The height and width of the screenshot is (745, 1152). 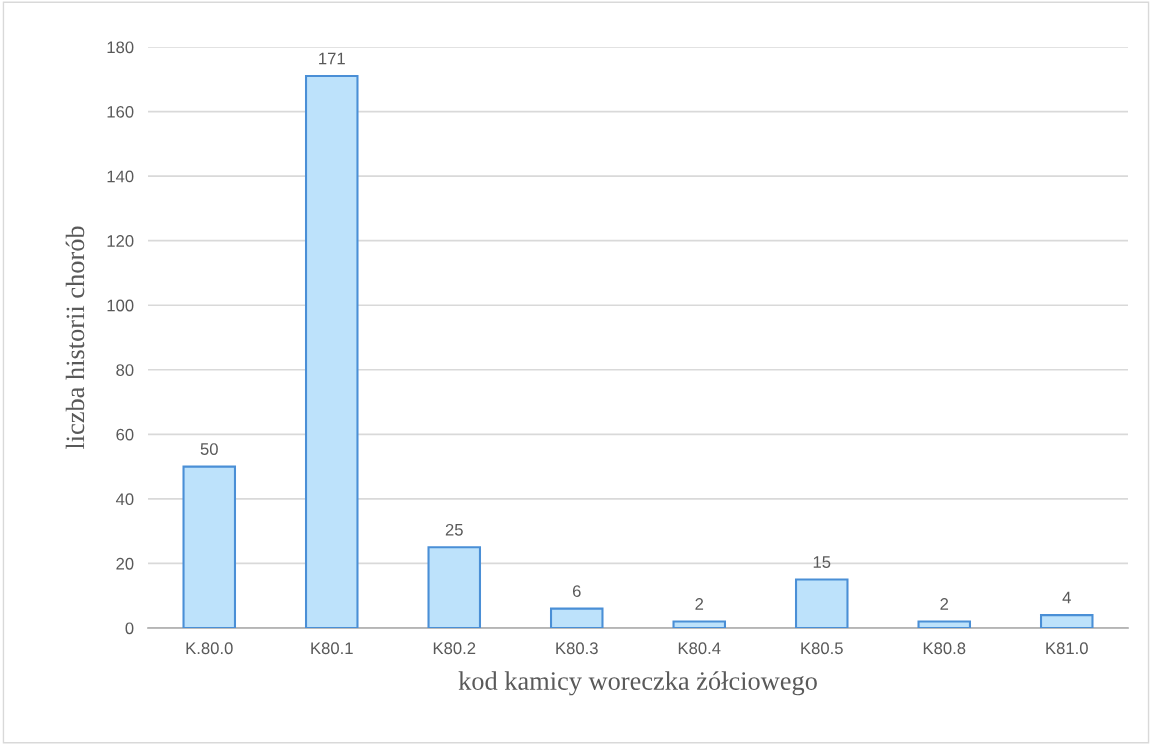 What do you see at coordinates (1067, 648) in the screenshot?
I see `x-tick-label: K81.0` at bounding box center [1067, 648].